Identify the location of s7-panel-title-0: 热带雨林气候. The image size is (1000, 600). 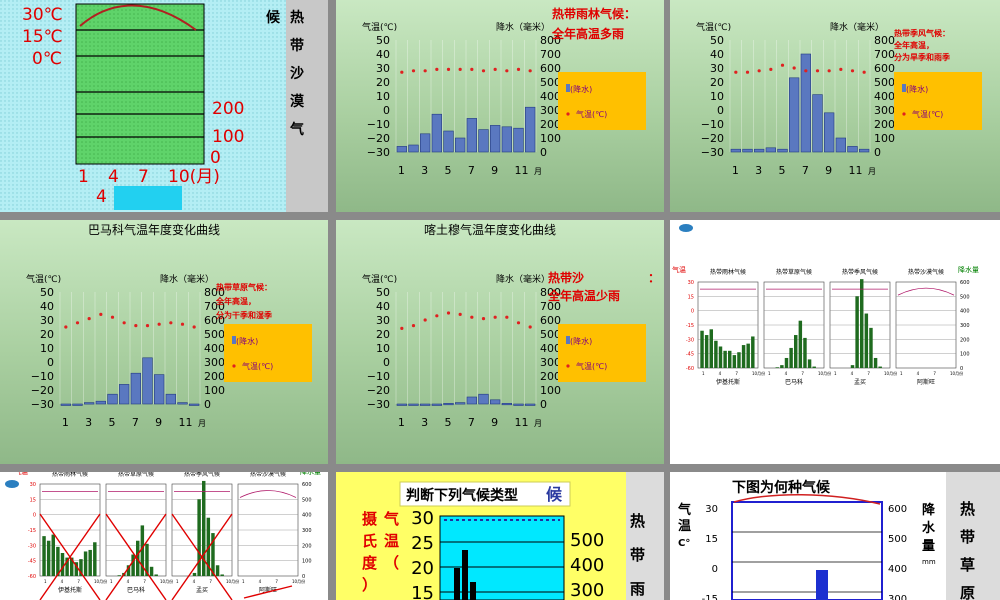
(70, 475).